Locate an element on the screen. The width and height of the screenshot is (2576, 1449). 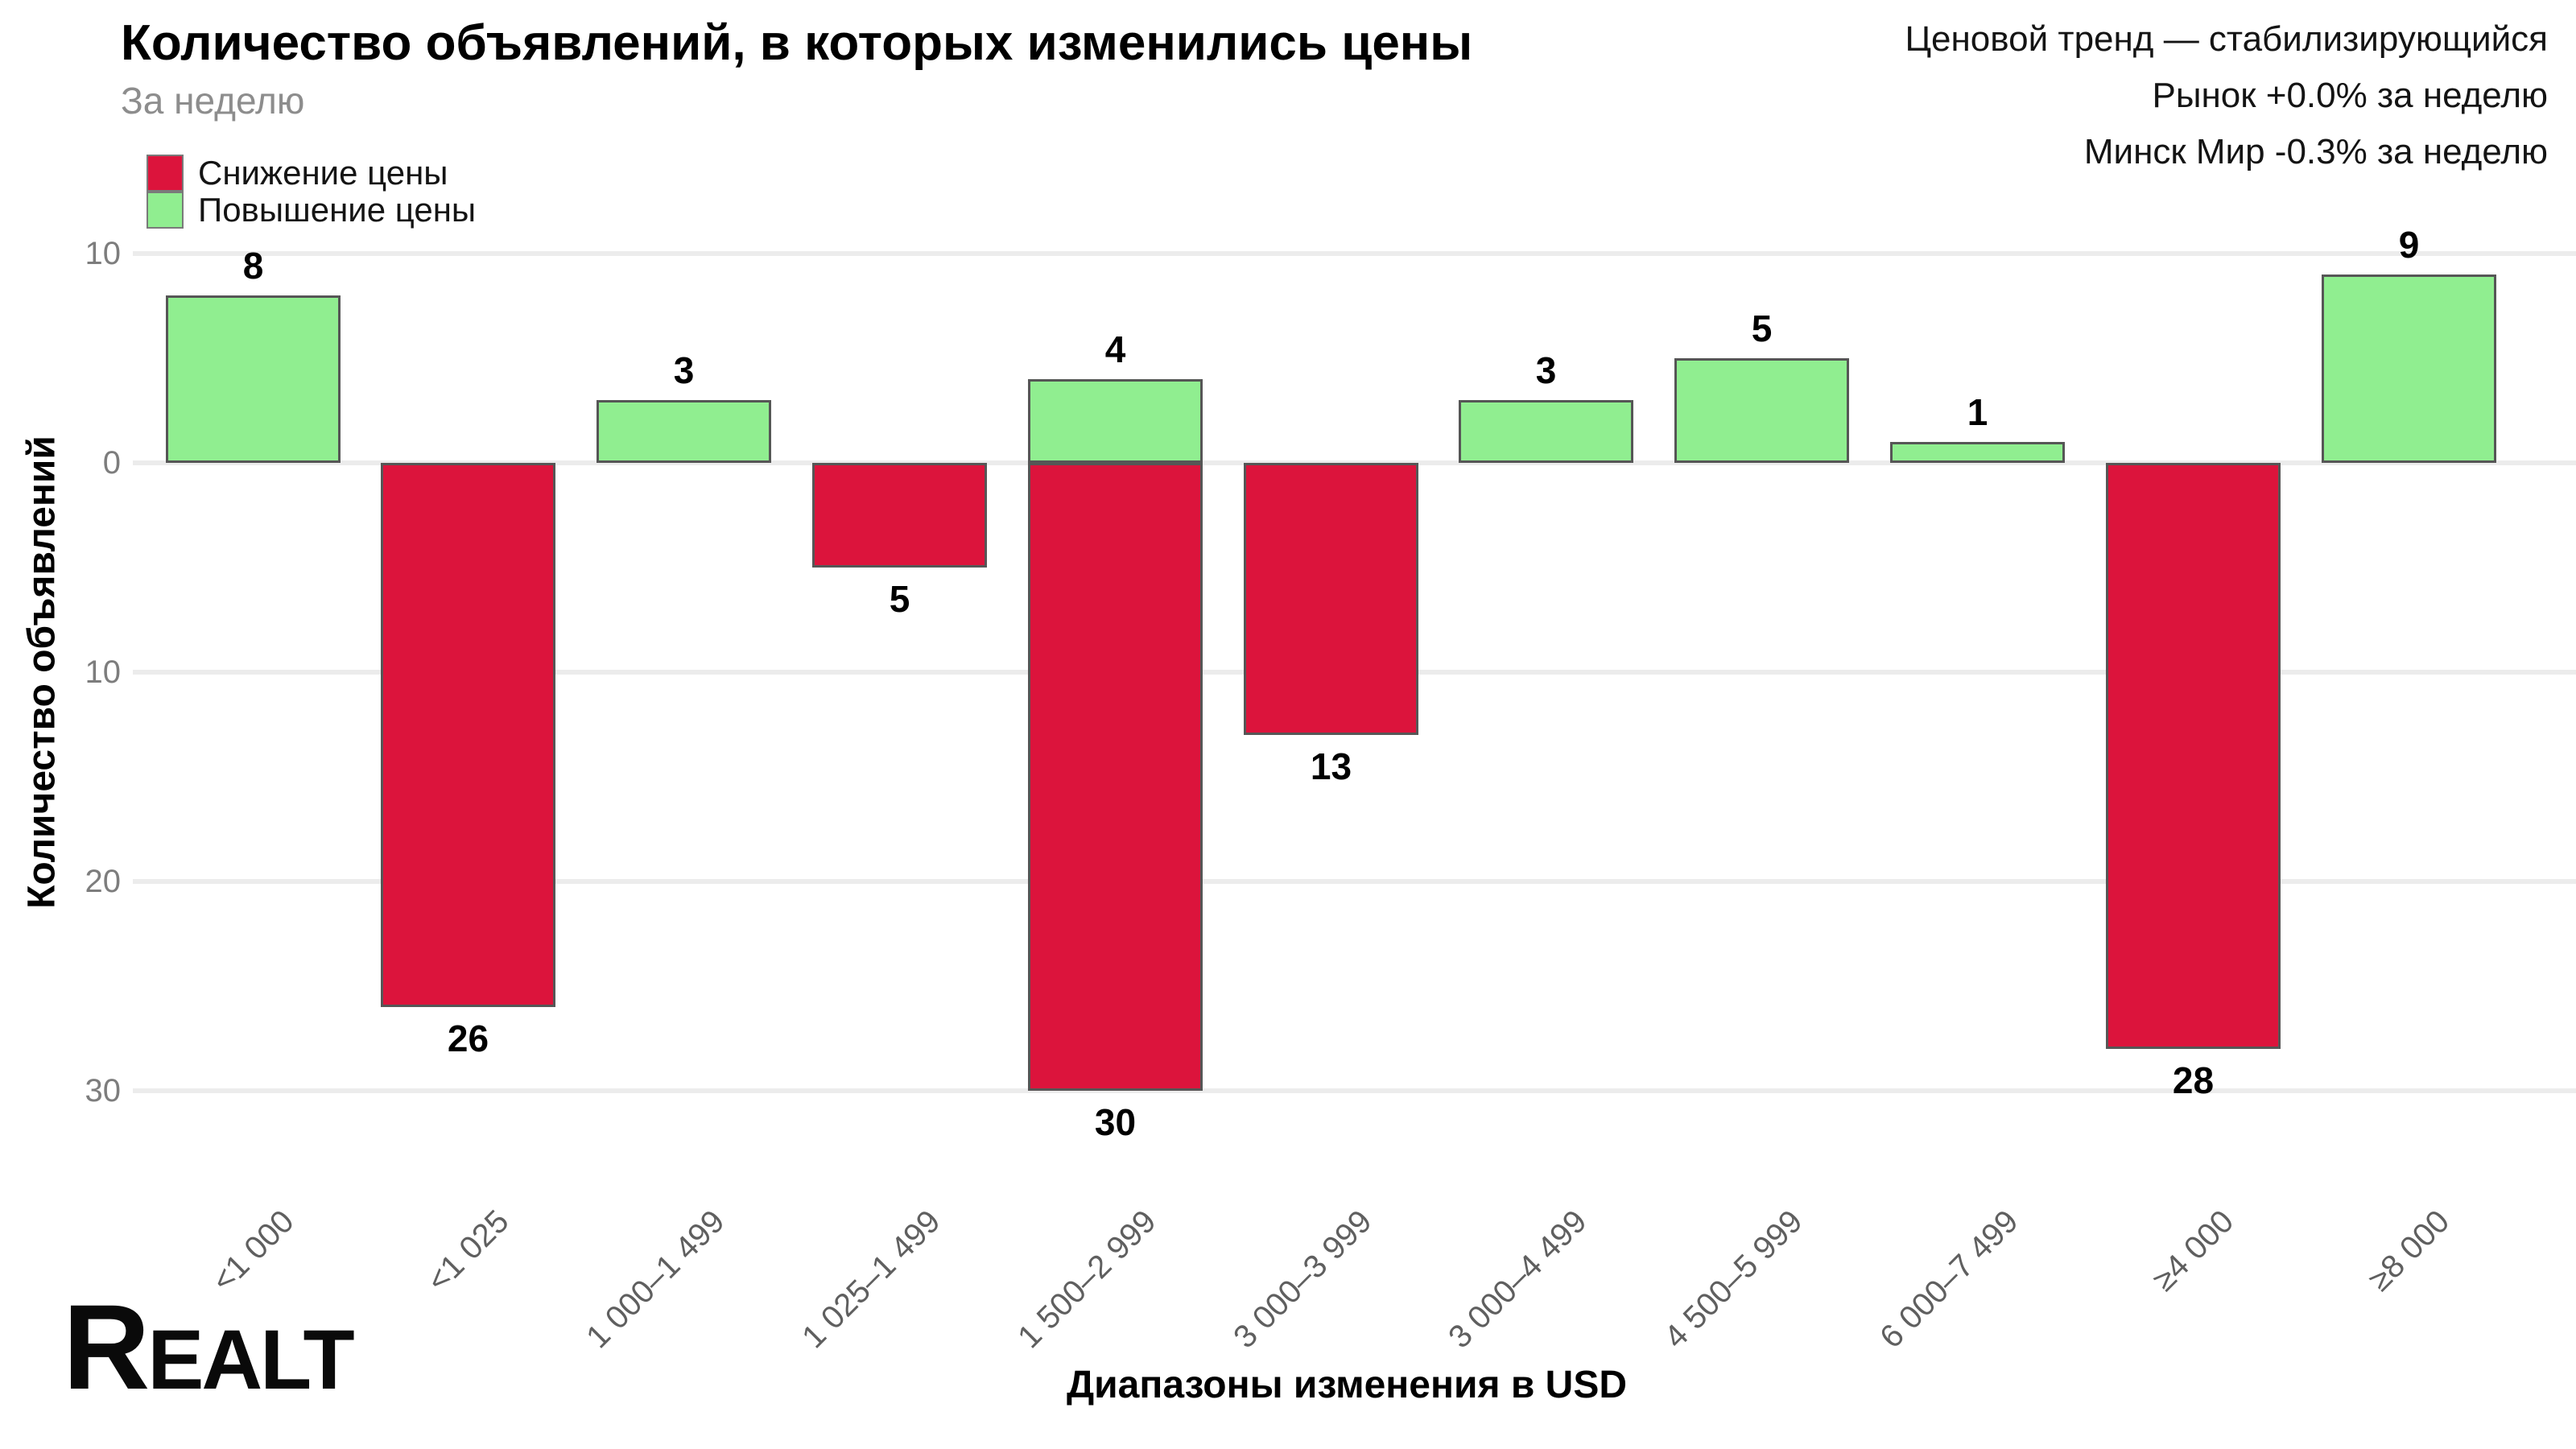
bar-value-label: 28 is located at coordinates (2193, 1080).